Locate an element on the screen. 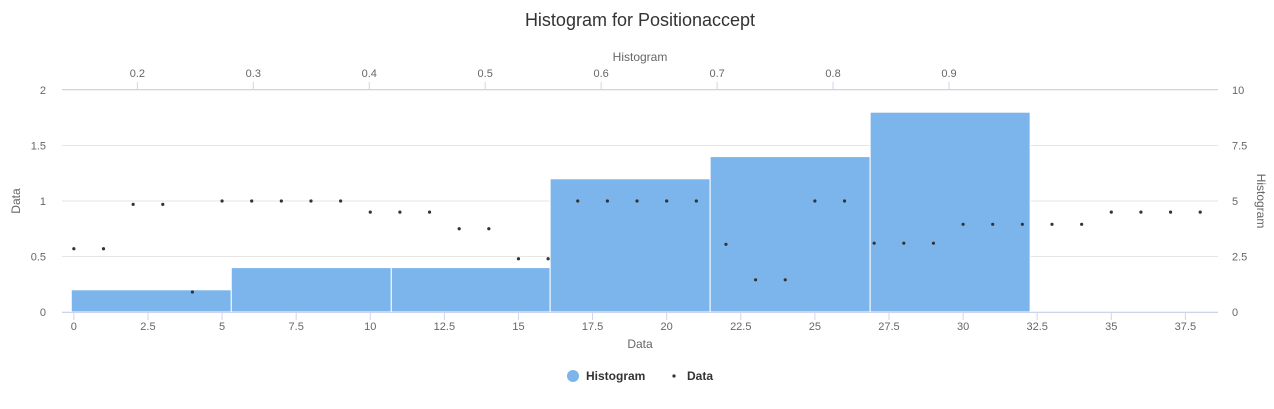 This screenshot has height=409, width=1274. x-bottom-tick-label: 25 is located at coordinates (815, 327).